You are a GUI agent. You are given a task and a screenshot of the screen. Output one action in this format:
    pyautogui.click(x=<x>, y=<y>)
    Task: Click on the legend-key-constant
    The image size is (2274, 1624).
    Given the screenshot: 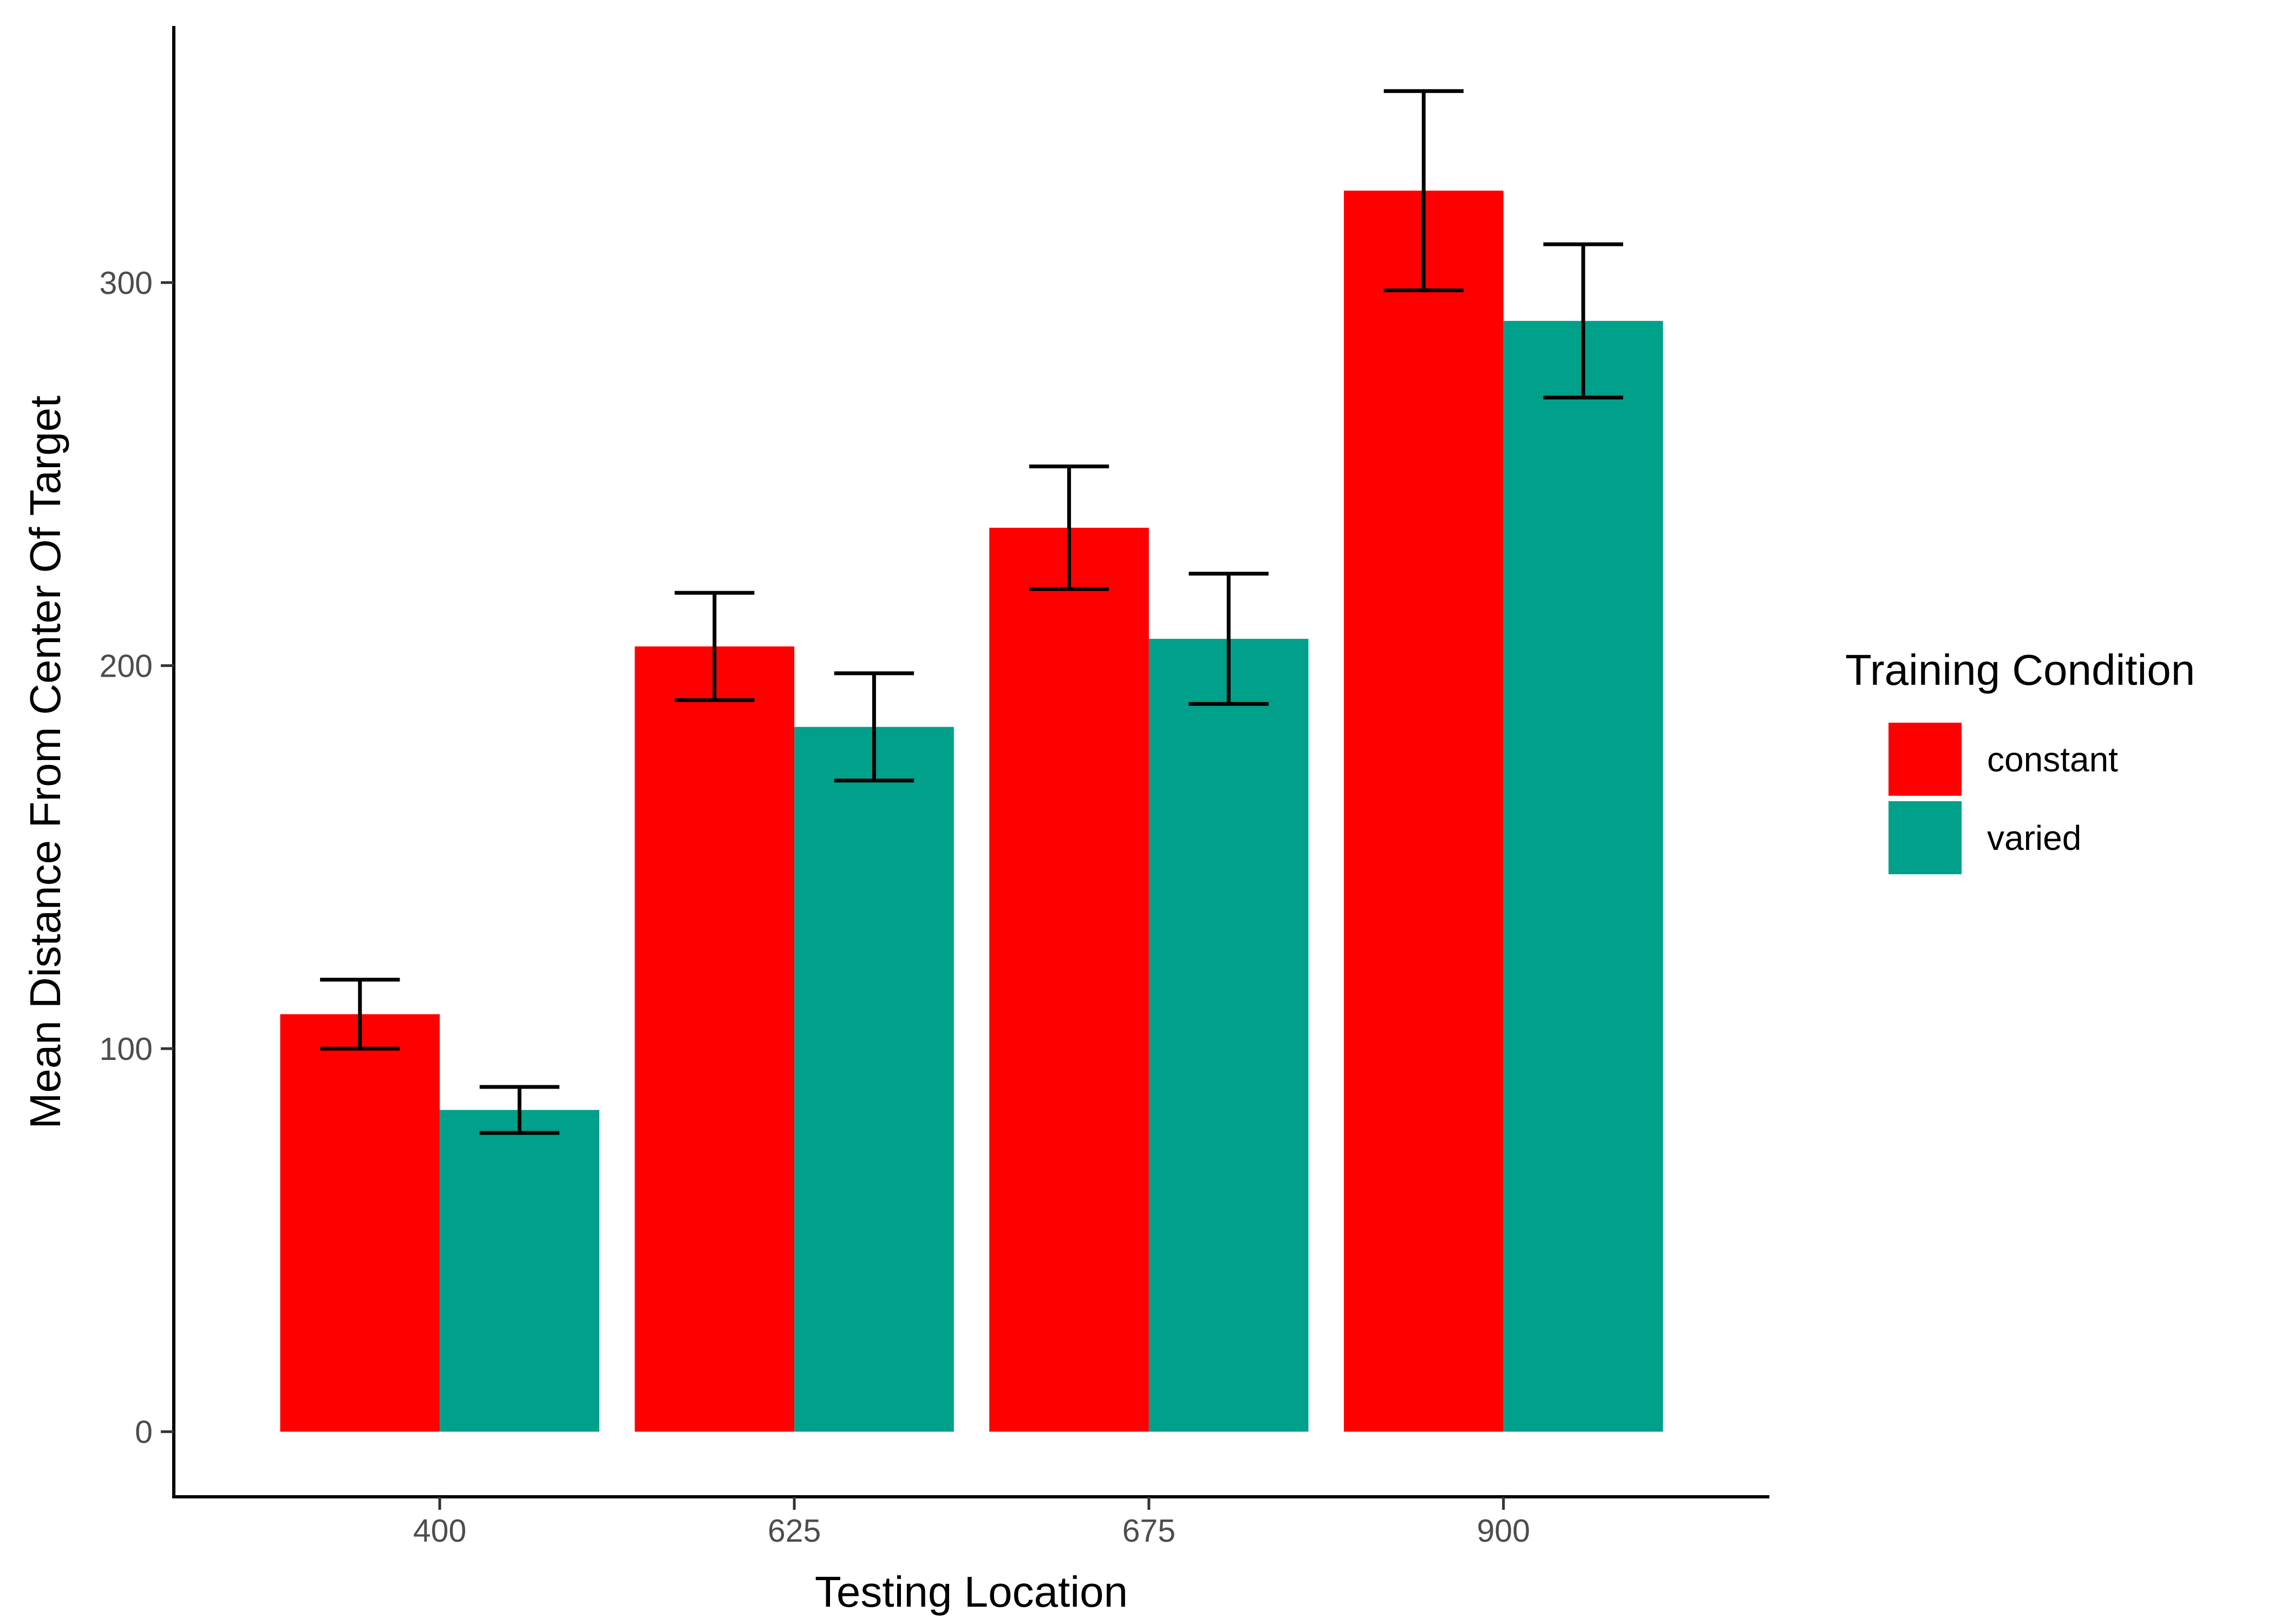 What is the action you would take?
    pyautogui.click(x=1926, y=760)
    